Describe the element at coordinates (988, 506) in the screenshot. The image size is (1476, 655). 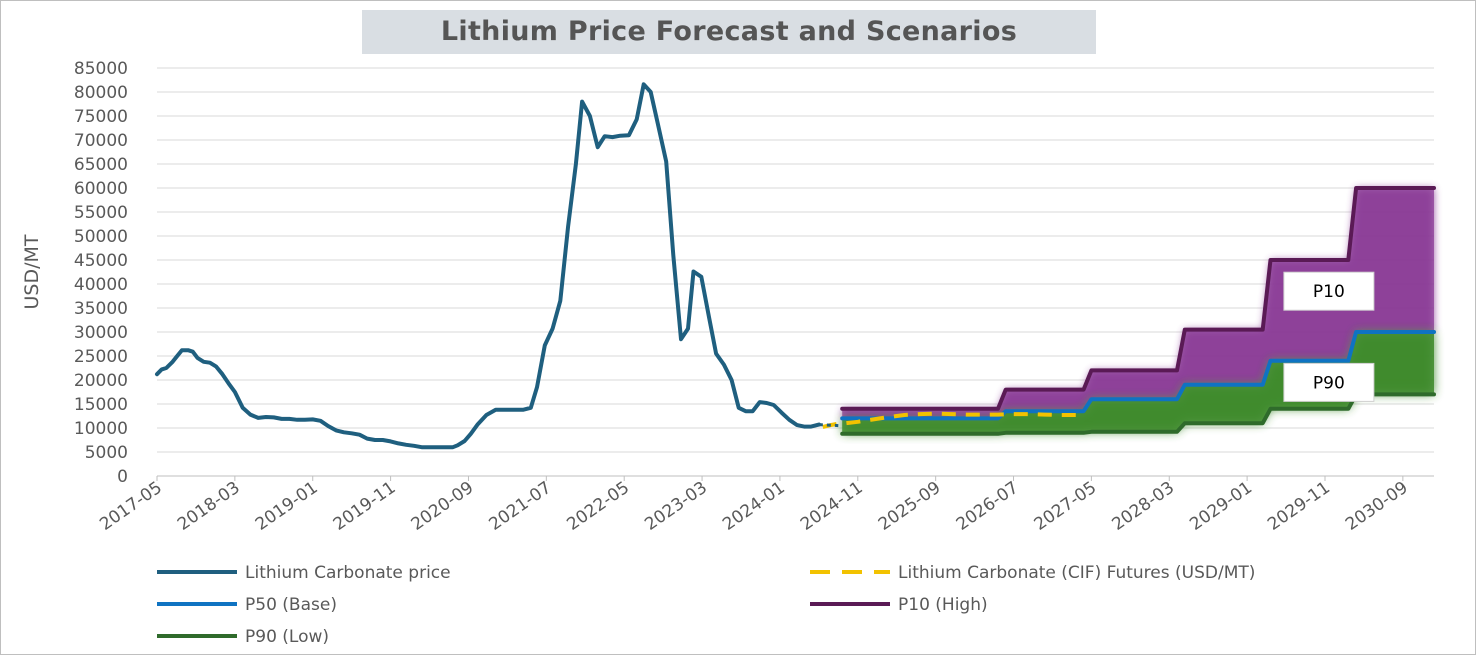
I see `x-tick-label: 2026-07` at that location.